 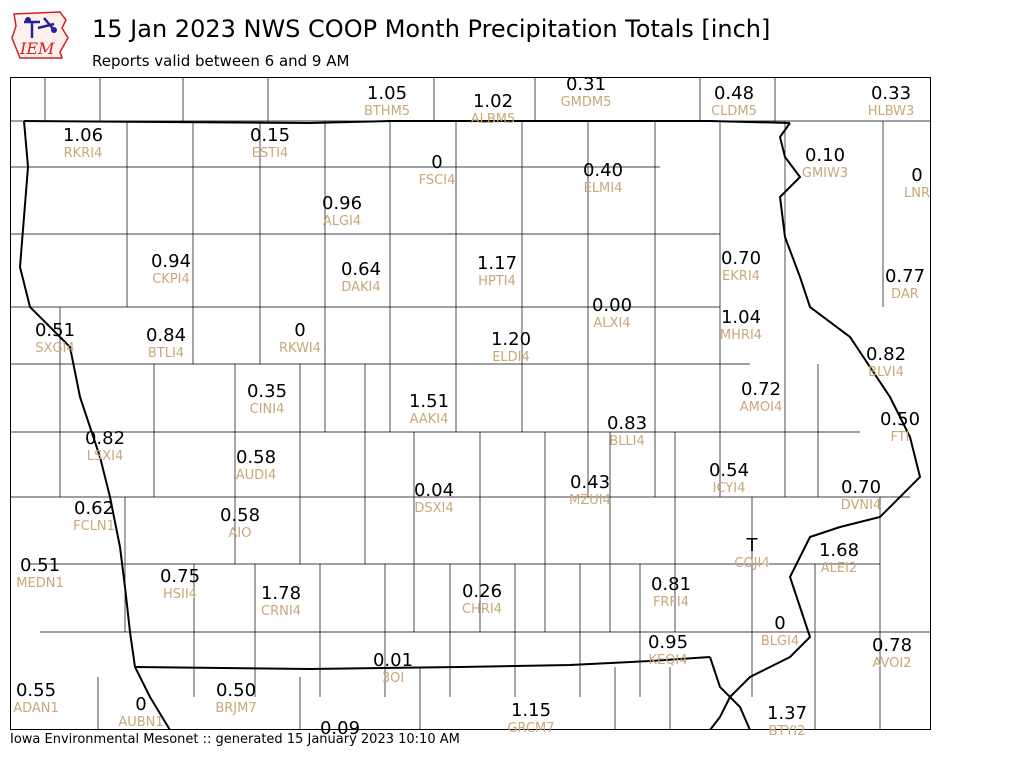 What do you see at coordinates (741, 276) in the screenshot?
I see `station-id: EKRI4` at bounding box center [741, 276].